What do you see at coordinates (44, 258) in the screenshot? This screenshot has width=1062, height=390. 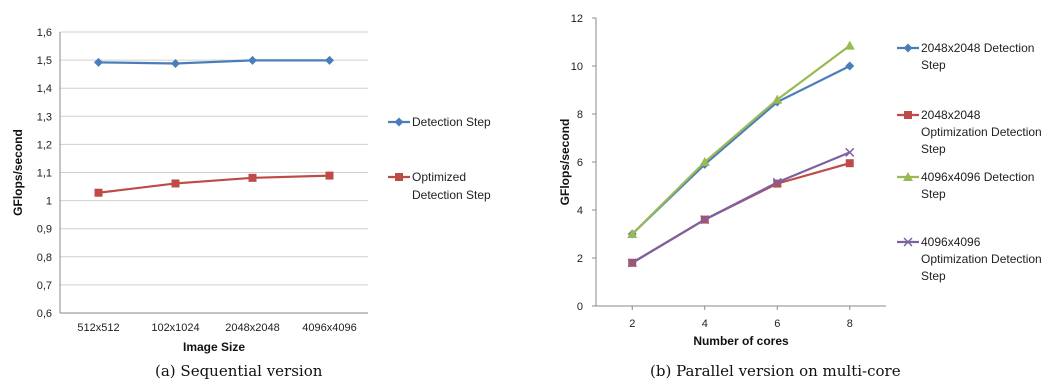 I see `c0-y-tick-label: 0,8` at bounding box center [44, 258].